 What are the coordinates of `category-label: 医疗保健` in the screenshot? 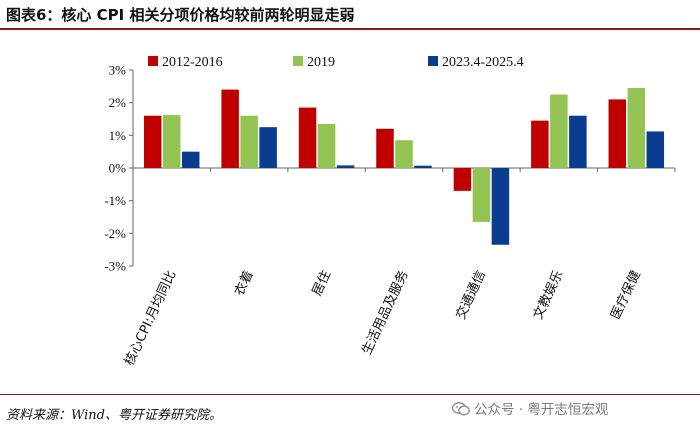 It's located at (626, 294).